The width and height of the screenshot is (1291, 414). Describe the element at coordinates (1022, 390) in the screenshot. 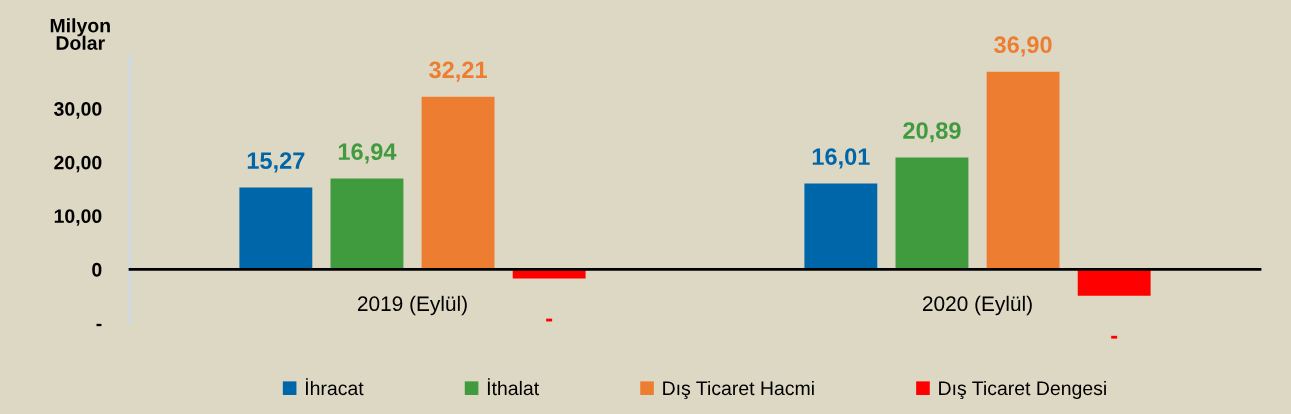

I see `legend-label: Dış Ticaret Dengesi` at that location.